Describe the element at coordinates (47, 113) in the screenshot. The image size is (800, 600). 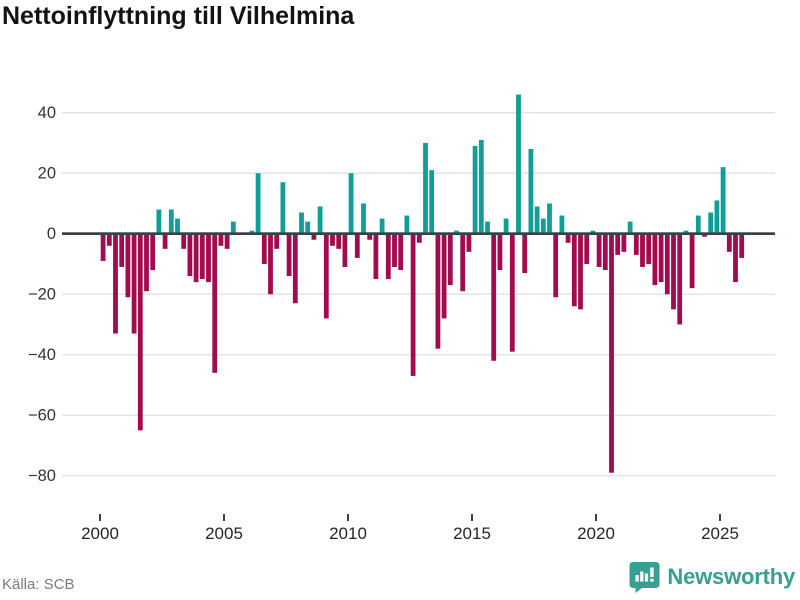
I see `y-axis-tick-label: 40` at that location.